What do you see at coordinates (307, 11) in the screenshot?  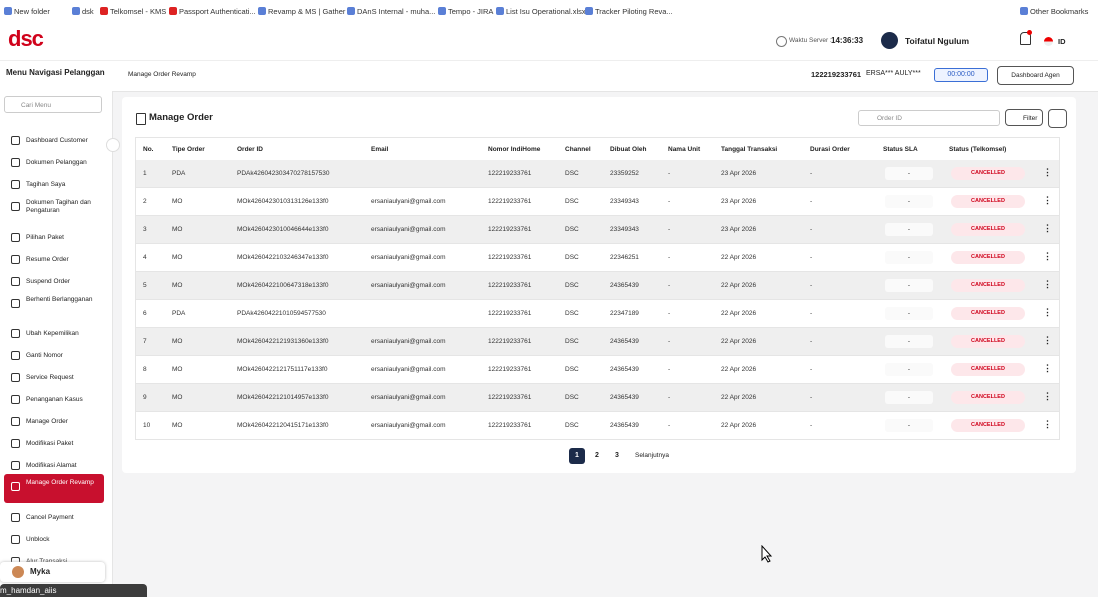 I see `bookmark: Revamp & MS | Gather` at bounding box center [307, 11].